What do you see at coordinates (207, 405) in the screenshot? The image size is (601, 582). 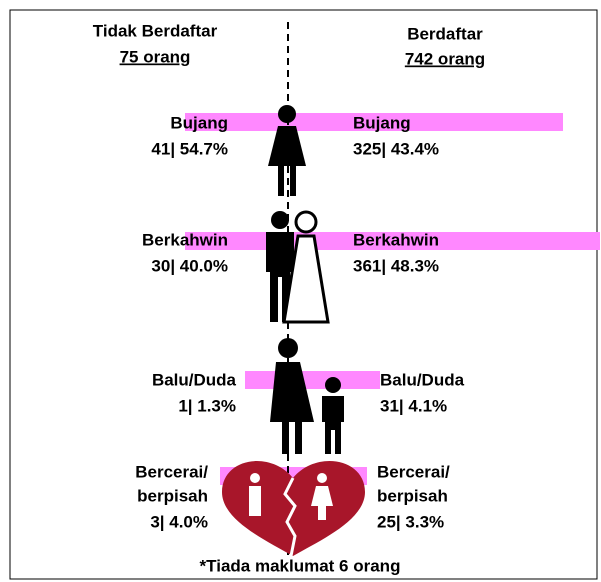 I see `left-value: 1| 1.3%` at bounding box center [207, 405].